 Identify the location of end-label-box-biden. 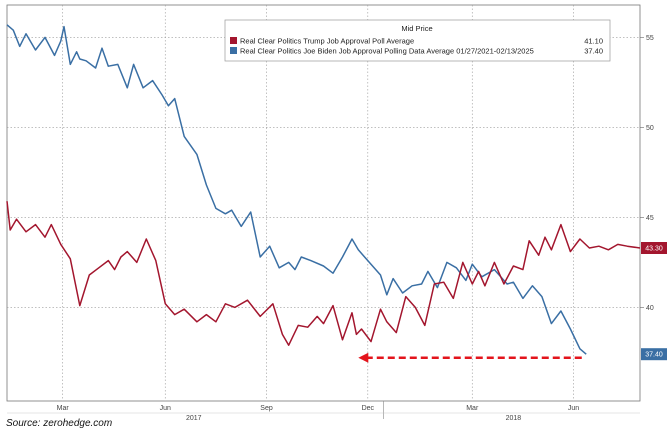
(654, 354).